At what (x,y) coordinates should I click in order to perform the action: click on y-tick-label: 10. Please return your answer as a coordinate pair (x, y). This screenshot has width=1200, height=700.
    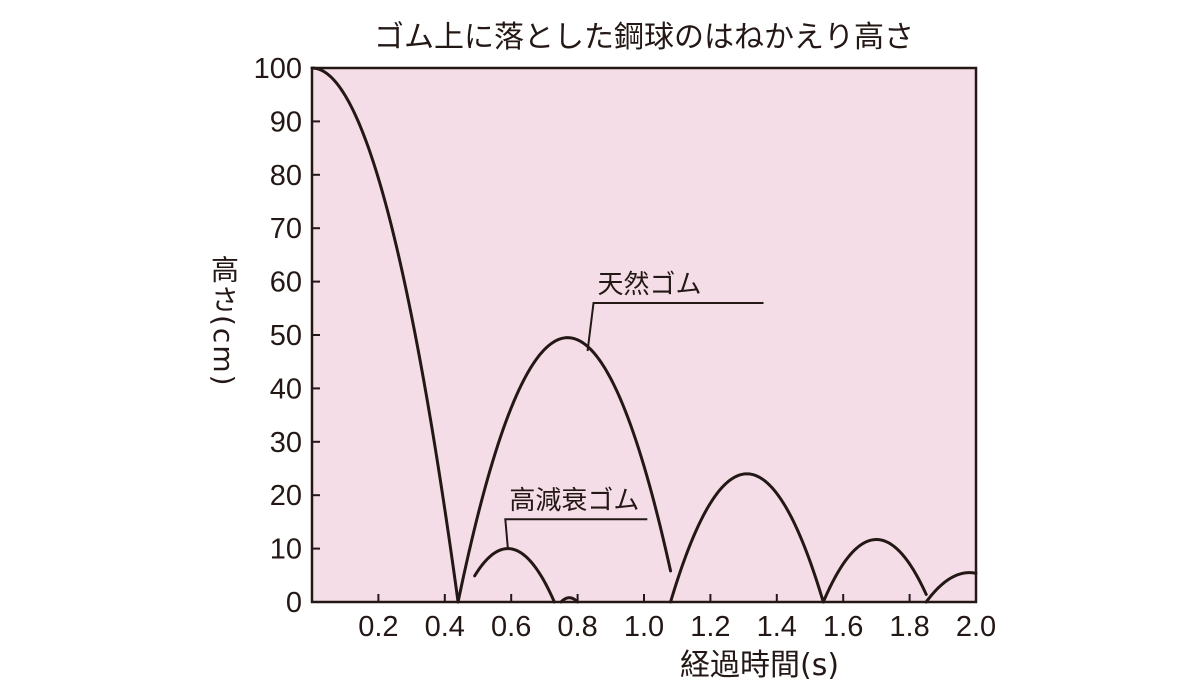
    Looking at the image, I should click on (286, 550).